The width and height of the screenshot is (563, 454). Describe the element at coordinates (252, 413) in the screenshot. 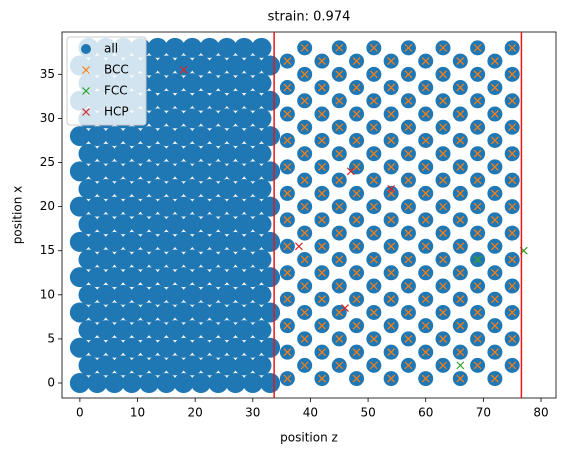

I see `x-tick-label: 30` at that location.